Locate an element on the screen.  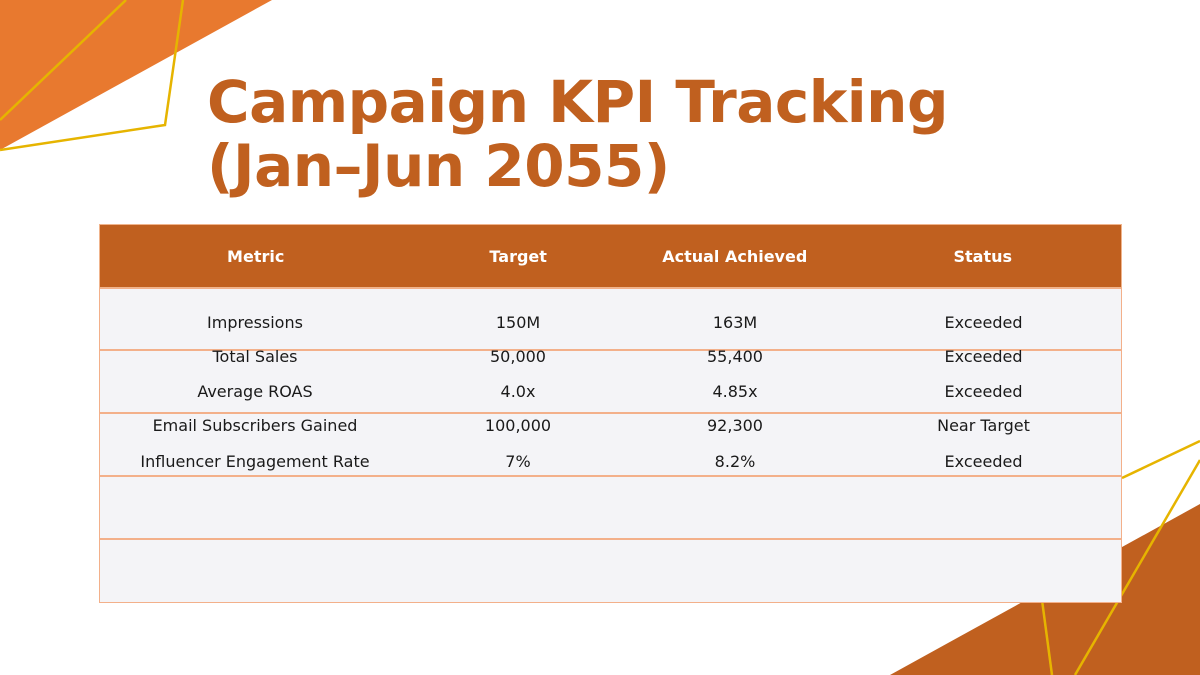
cell-target: 7% is located at coordinates (518, 461).